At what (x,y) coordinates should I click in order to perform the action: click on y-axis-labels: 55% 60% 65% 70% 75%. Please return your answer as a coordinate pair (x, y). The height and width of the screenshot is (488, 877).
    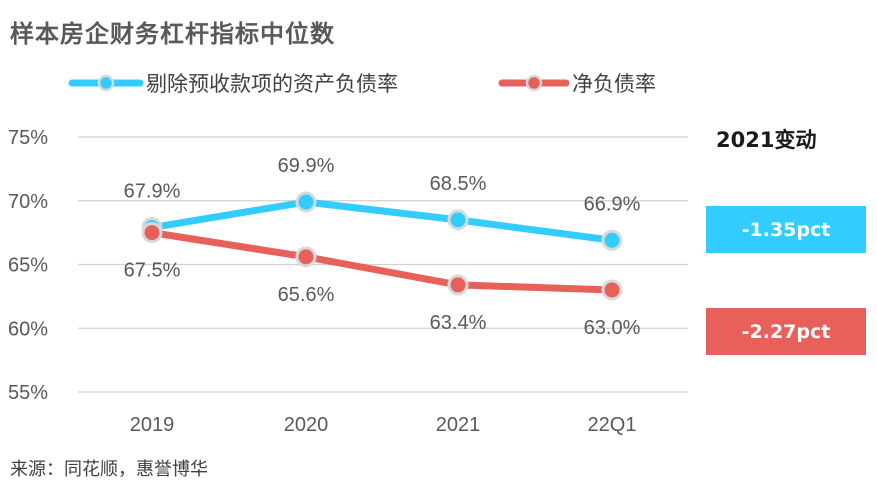
    Looking at the image, I should click on (28, 265).